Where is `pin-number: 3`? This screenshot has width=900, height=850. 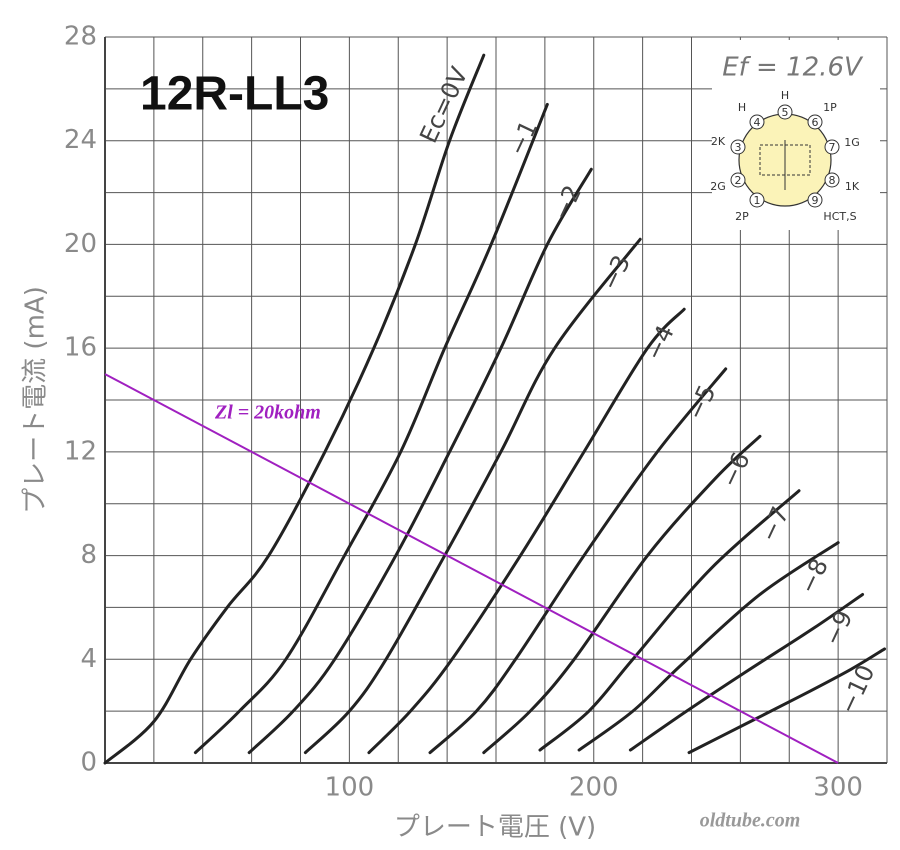 pin-number: 3 is located at coordinates (738, 147).